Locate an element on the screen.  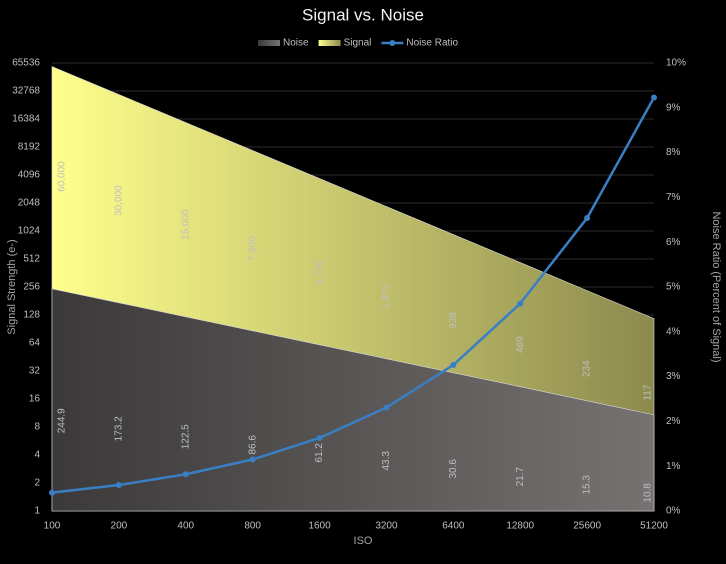
data-label: 15.3 is located at coordinates (587, 485).